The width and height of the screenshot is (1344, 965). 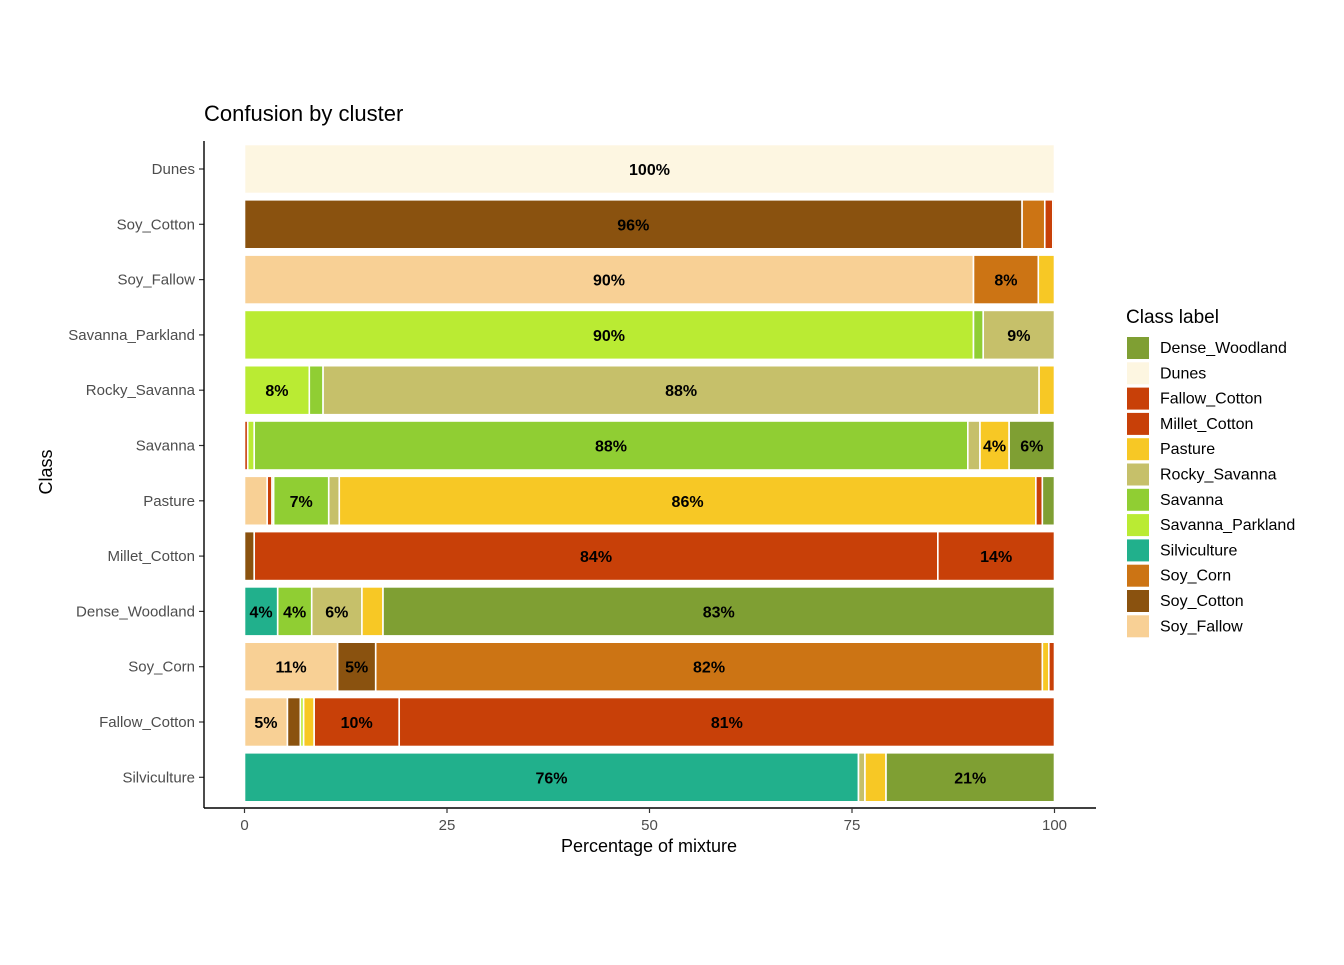 I want to click on bar-row-rocky-savanna: 8% 88%, so click(x=649, y=390).